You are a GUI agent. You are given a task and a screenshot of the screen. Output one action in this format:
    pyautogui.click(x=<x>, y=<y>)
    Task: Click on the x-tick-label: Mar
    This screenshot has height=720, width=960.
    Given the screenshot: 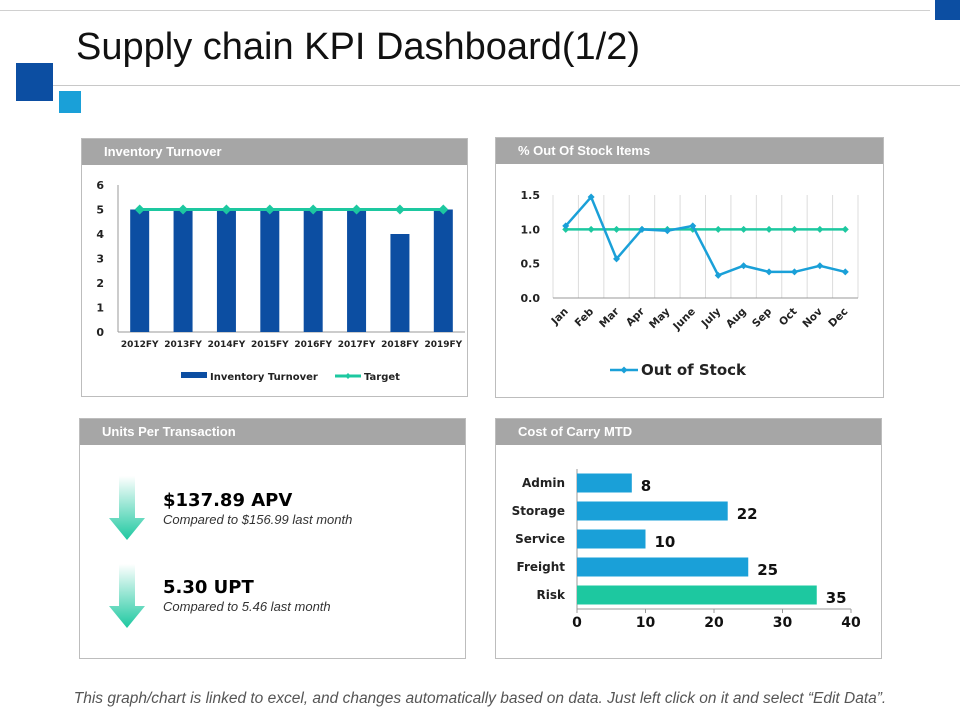 What is the action you would take?
    pyautogui.click(x=609, y=317)
    